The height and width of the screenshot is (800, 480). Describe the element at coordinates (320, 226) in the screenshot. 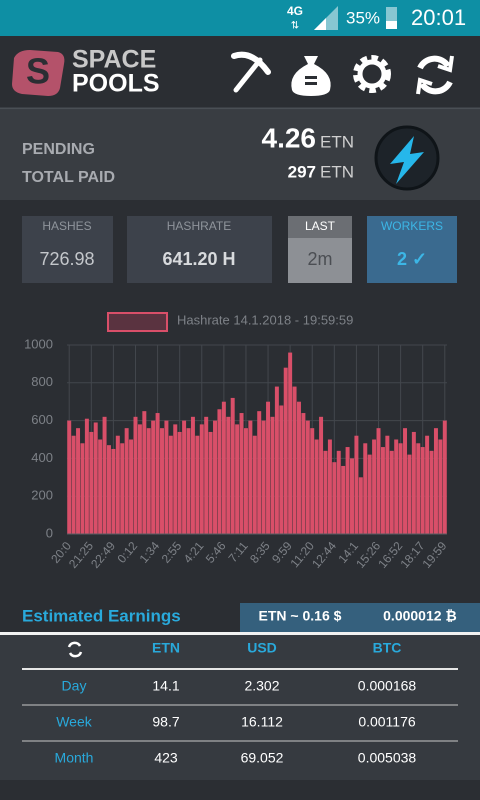

I see `stat-label: LAST` at that location.